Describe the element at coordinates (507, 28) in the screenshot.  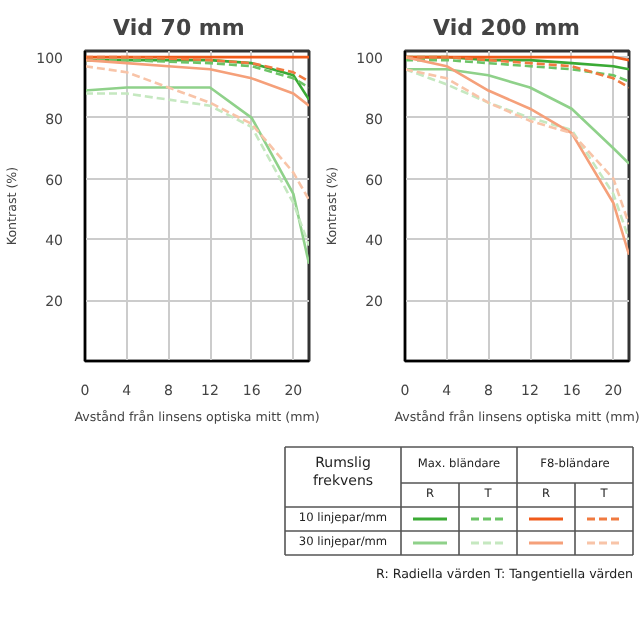
I see `chart-title: Vid 200 mm` at that location.